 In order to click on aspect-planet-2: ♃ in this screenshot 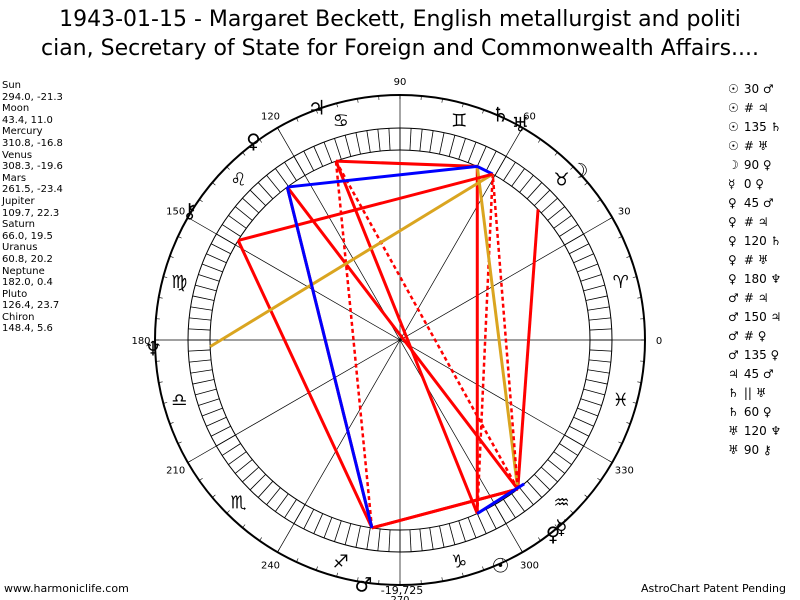, I will do `click(763, 108)`.